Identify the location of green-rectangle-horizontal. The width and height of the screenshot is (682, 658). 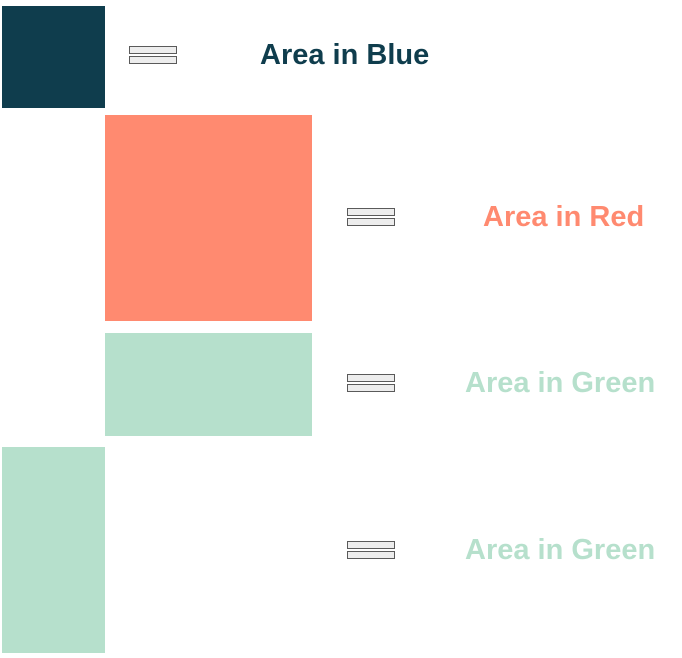
(208, 384).